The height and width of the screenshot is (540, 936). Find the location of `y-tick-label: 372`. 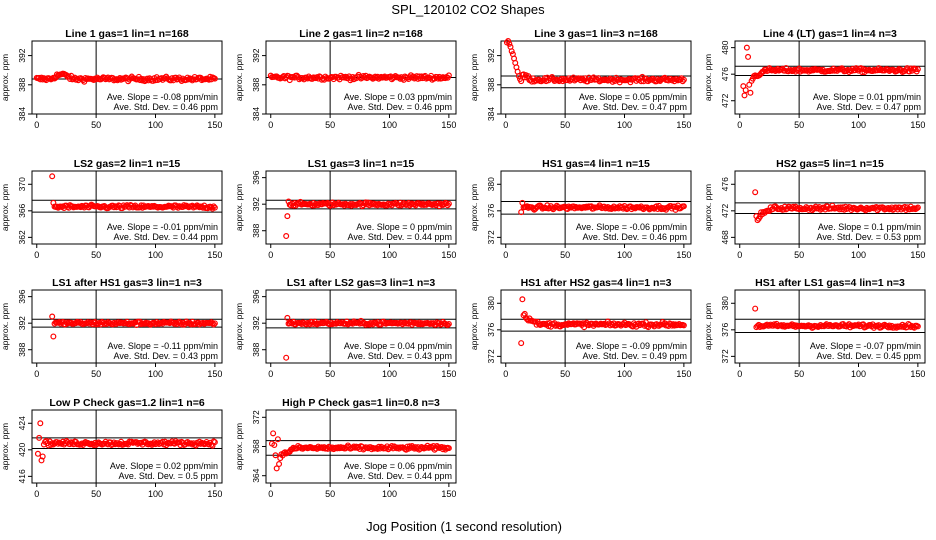

y-tick-label: 372 is located at coordinates (256, 417).